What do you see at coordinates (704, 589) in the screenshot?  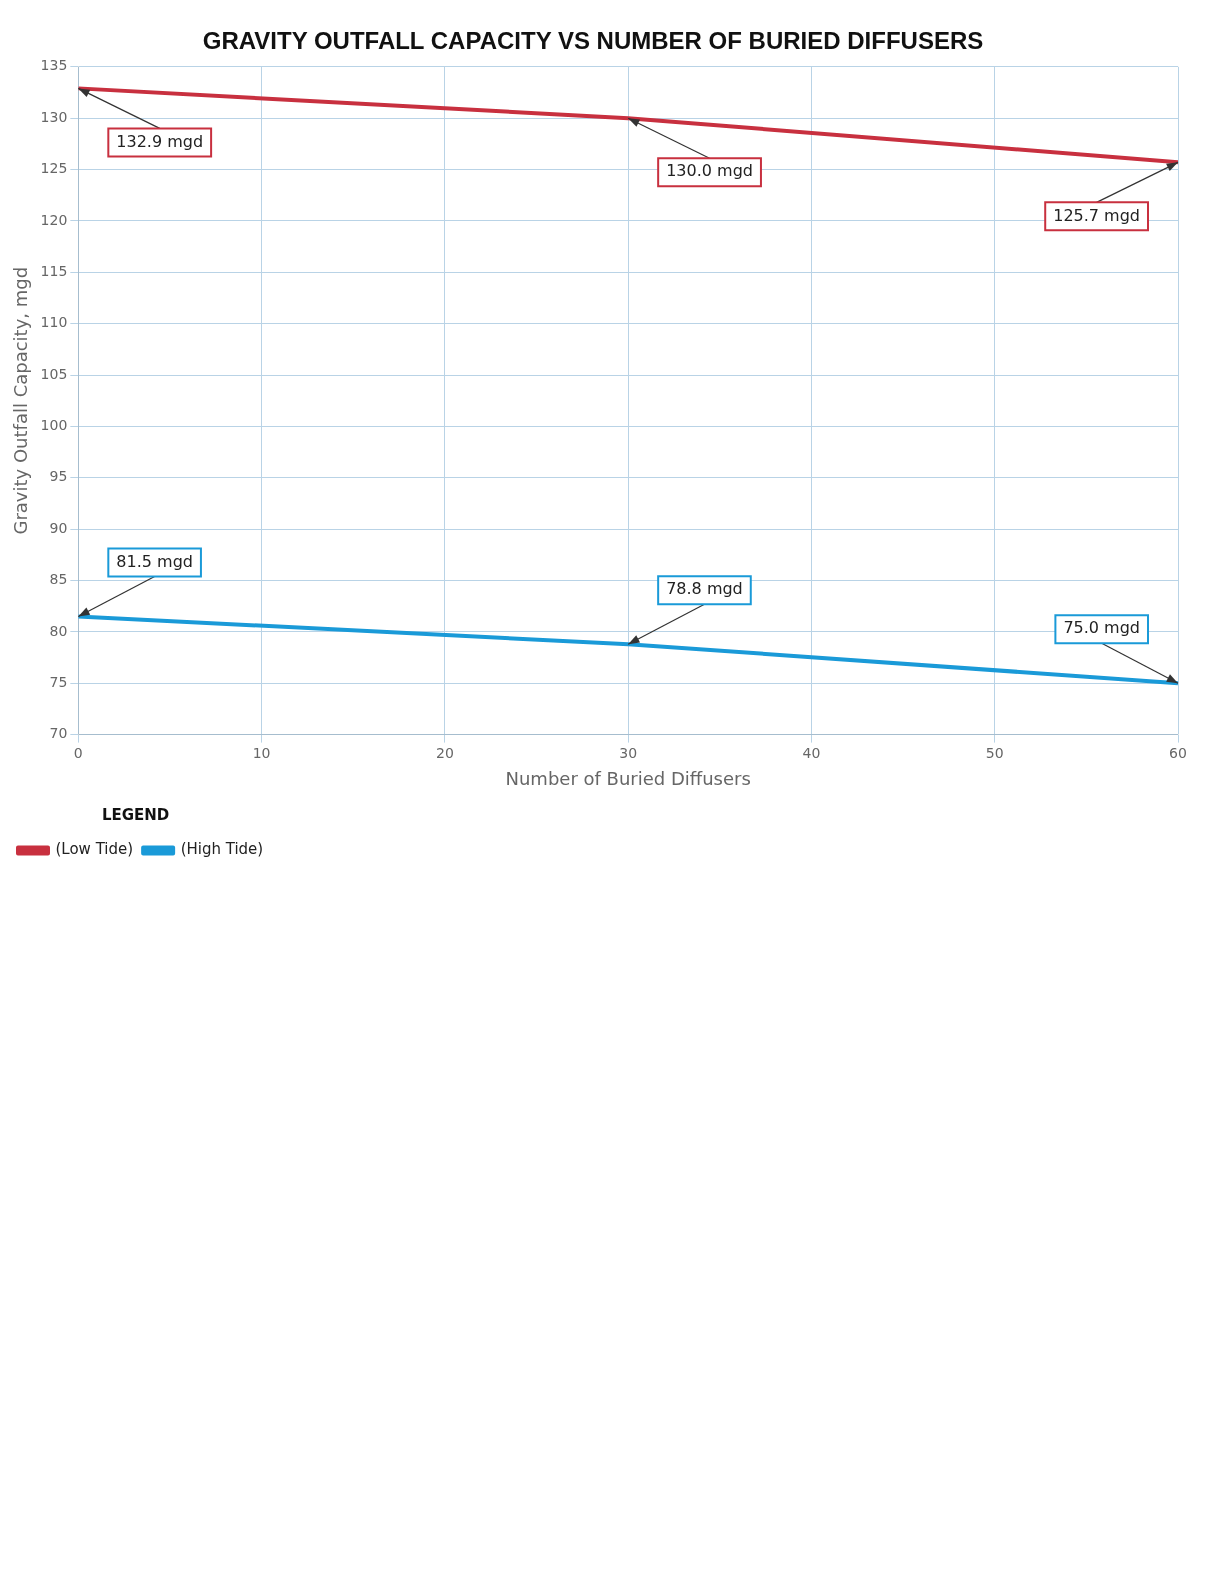 I see `data-label: 78.8 mgd` at bounding box center [704, 589].